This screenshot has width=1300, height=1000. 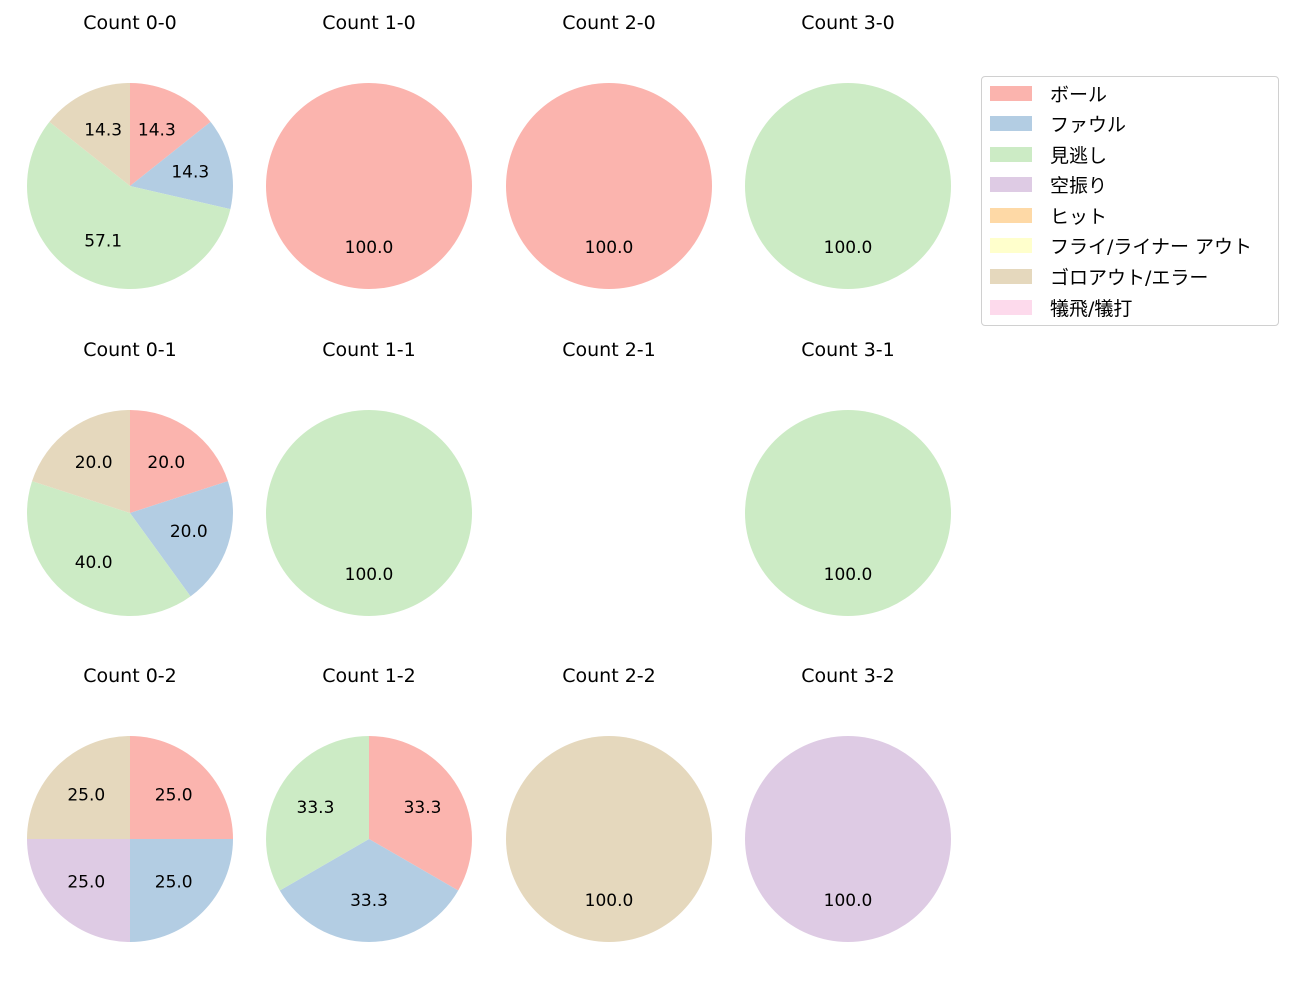 What do you see at coordinates (1048, 185) in the screenshot?
I see `legend-item-swinging-strike: 空振り` at bounding box center [1048, 185].